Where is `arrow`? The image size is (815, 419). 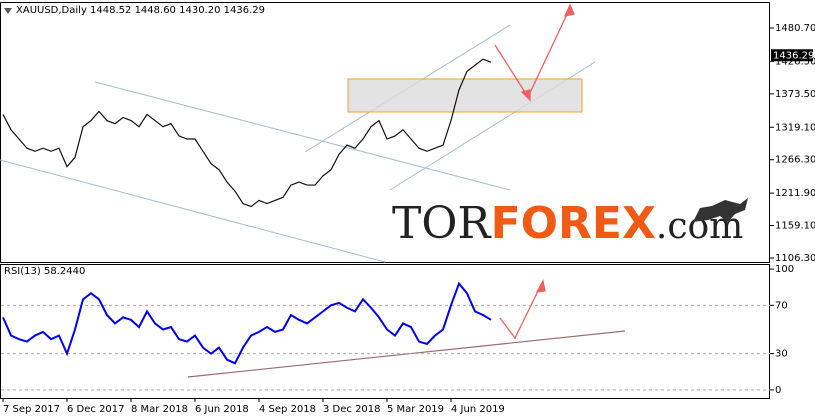 arrow is located at coordinates (520, 312).